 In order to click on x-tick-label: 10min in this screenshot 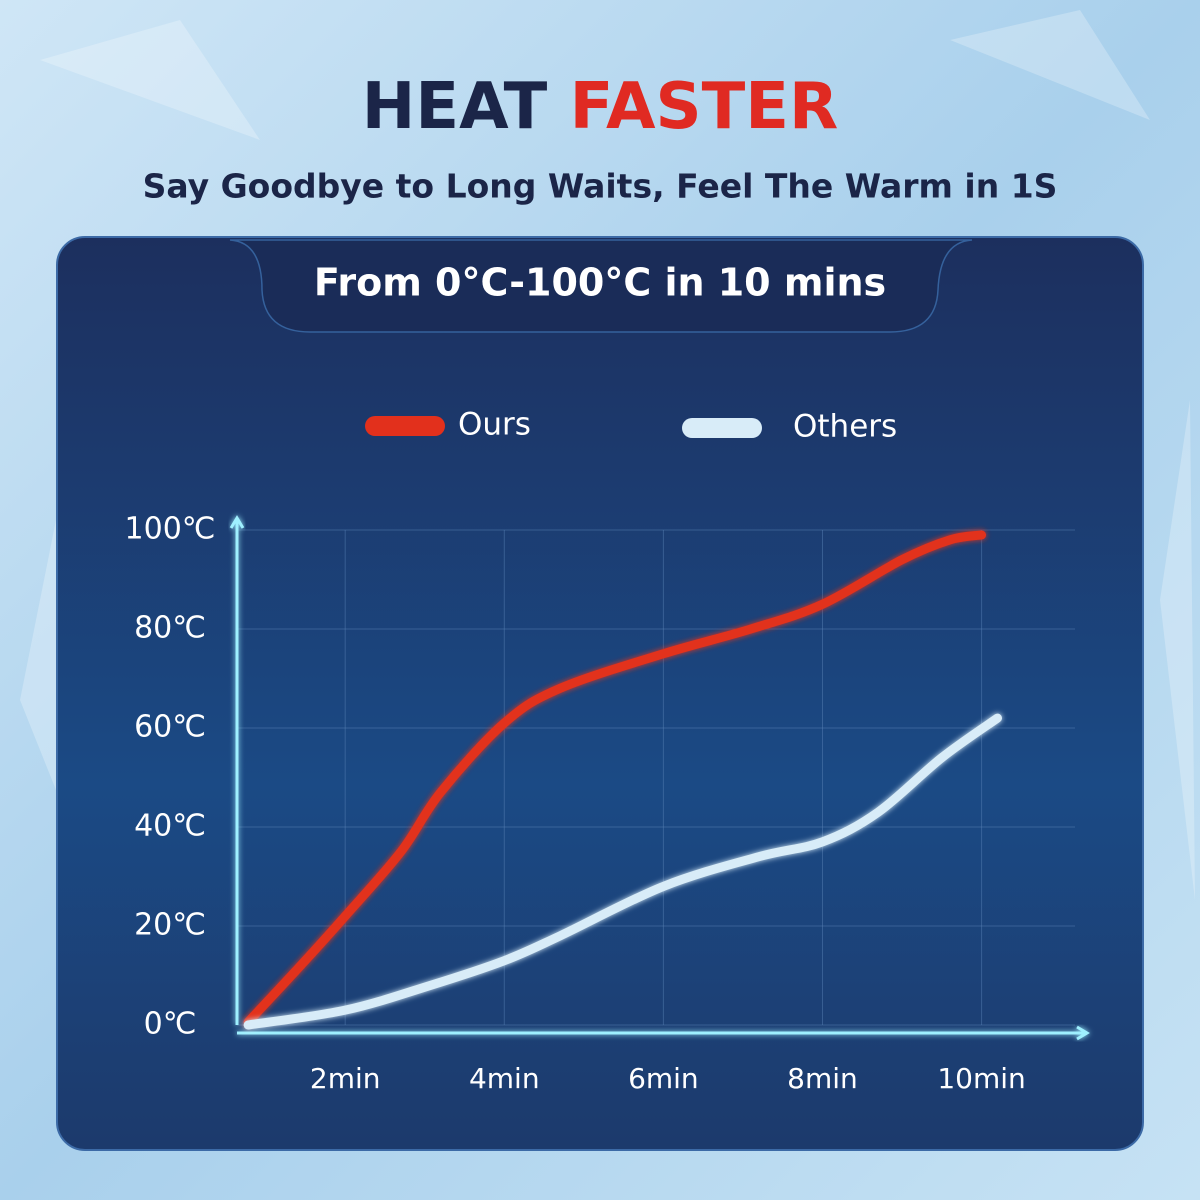, I will do `click(981, 1078)`.